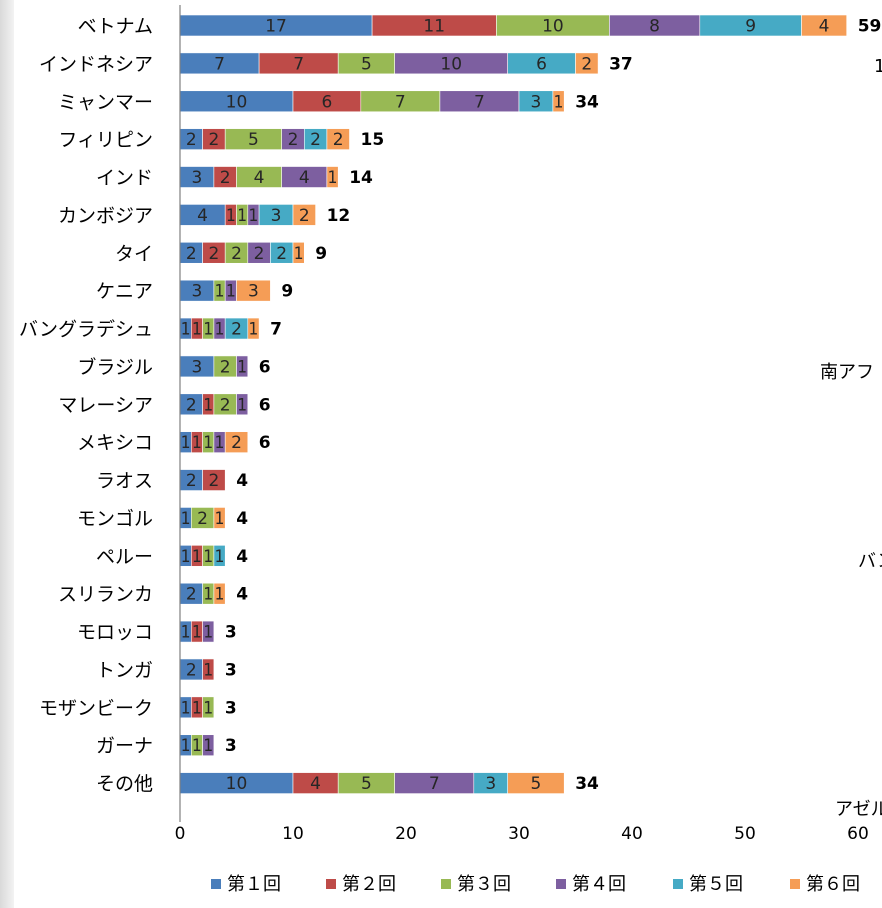  What do you see at coordinates (858, 834) in the screenshot?
I see `x-tick-label: 60` at bounding box center [858, 834].